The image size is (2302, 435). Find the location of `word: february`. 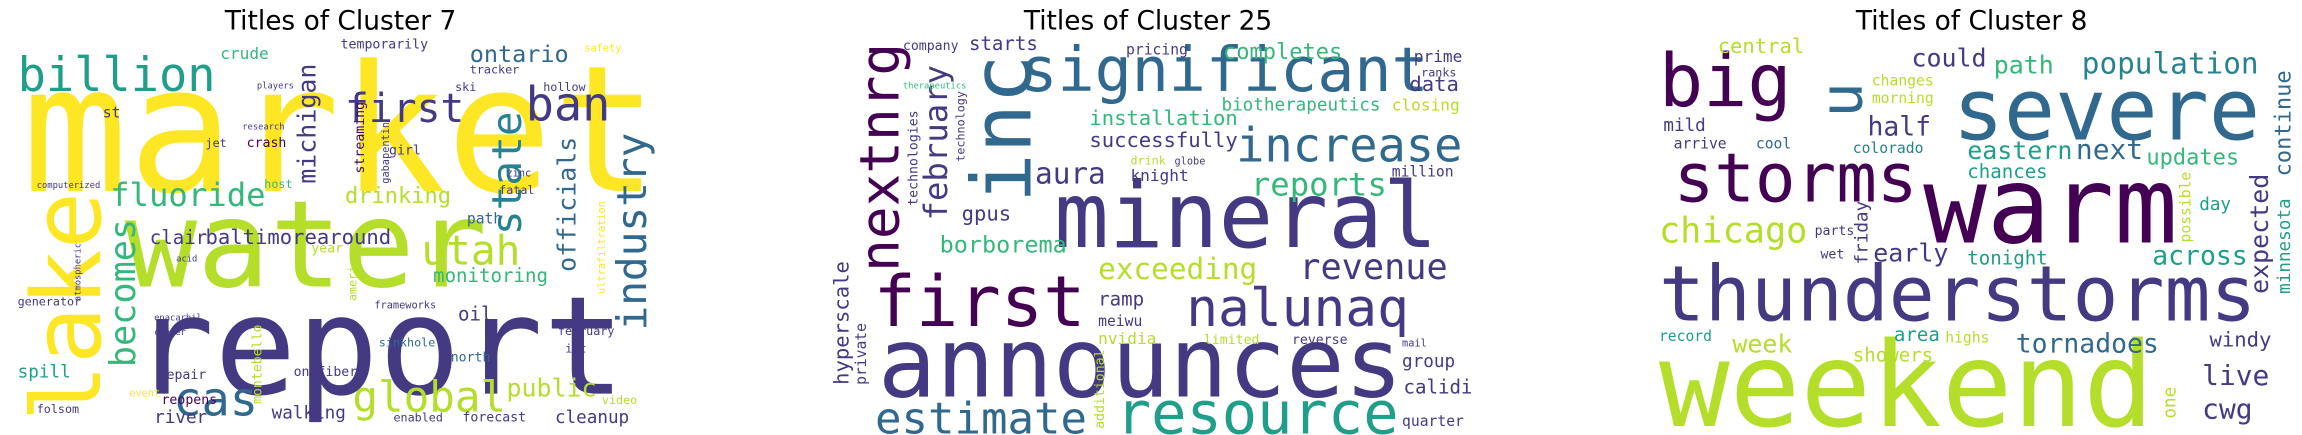

word: february is located at coordinates (936, 142).